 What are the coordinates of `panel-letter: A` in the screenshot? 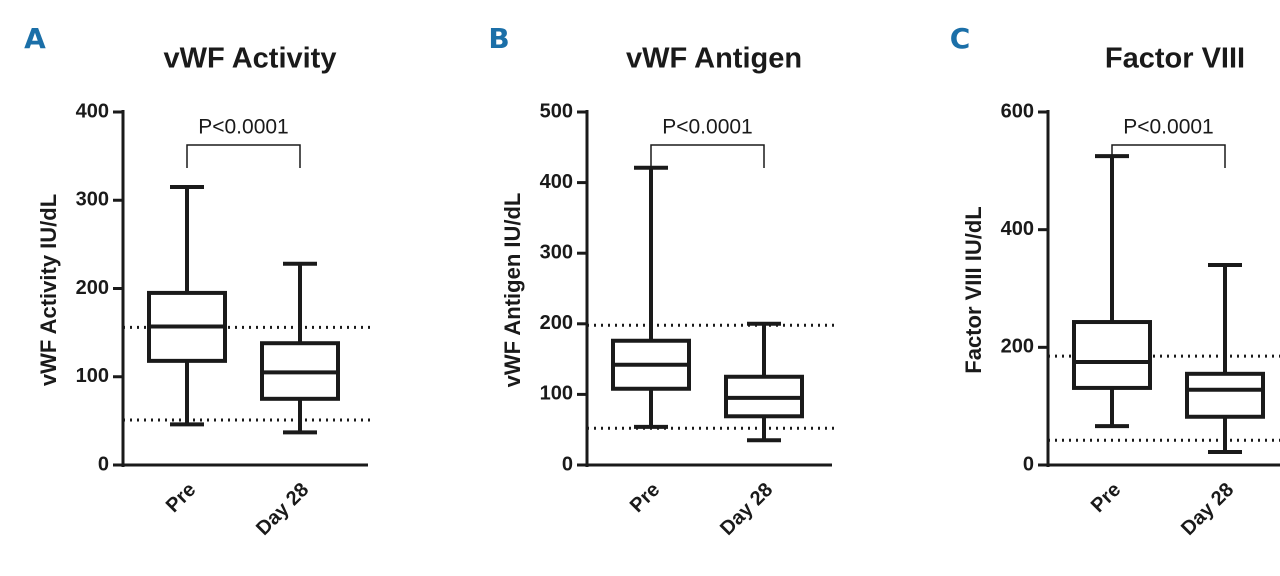 It's located at (35, 38).